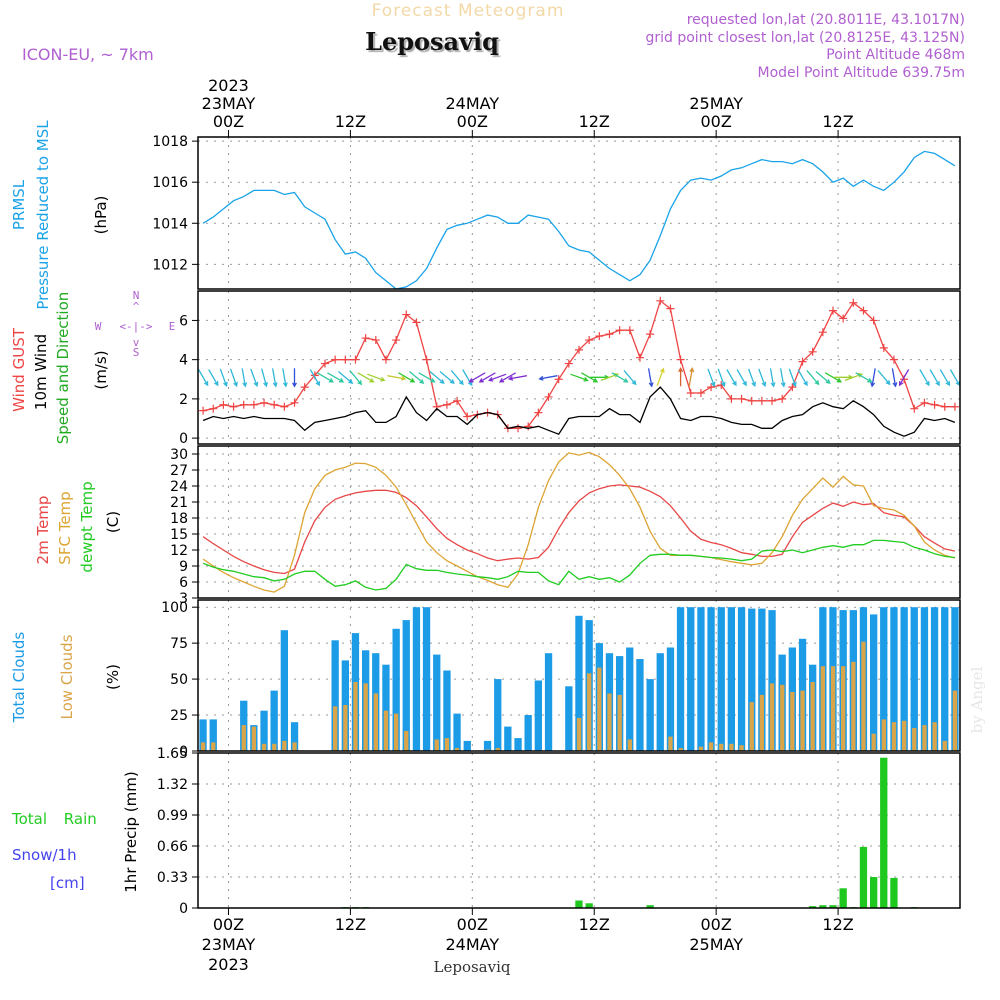  I want to click on cloud-ylabel-line2: Low Clouds, so click(67, 676).